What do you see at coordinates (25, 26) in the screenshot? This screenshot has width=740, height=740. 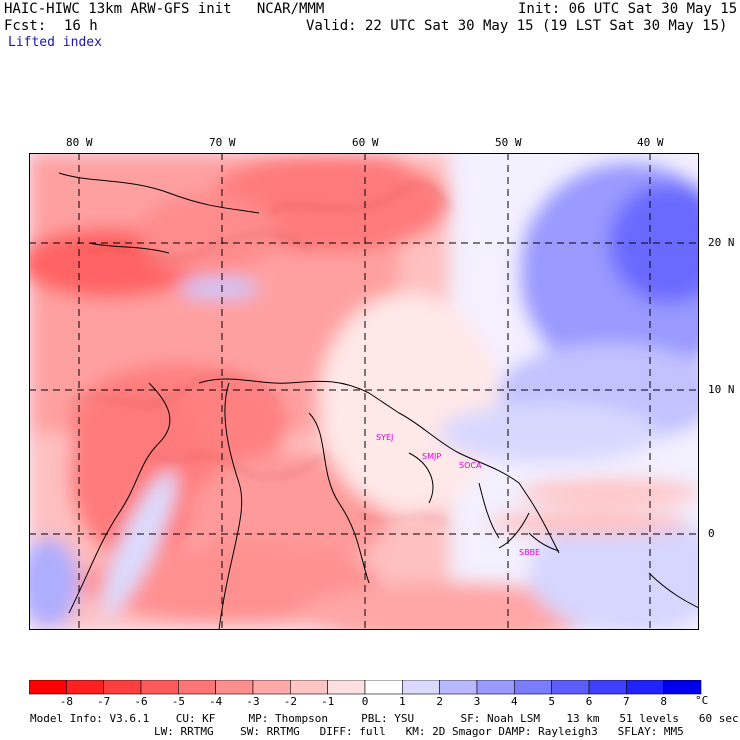 I see `forecast-label: Fcst:` at bounding box center [25, 26].